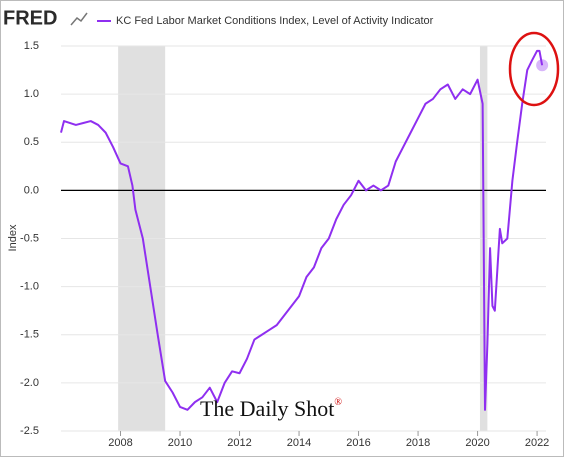 Image resolution: width=564 pixels, height=457 pixels. I want to click on y-tick-label: -2.5, so click(29, 431).